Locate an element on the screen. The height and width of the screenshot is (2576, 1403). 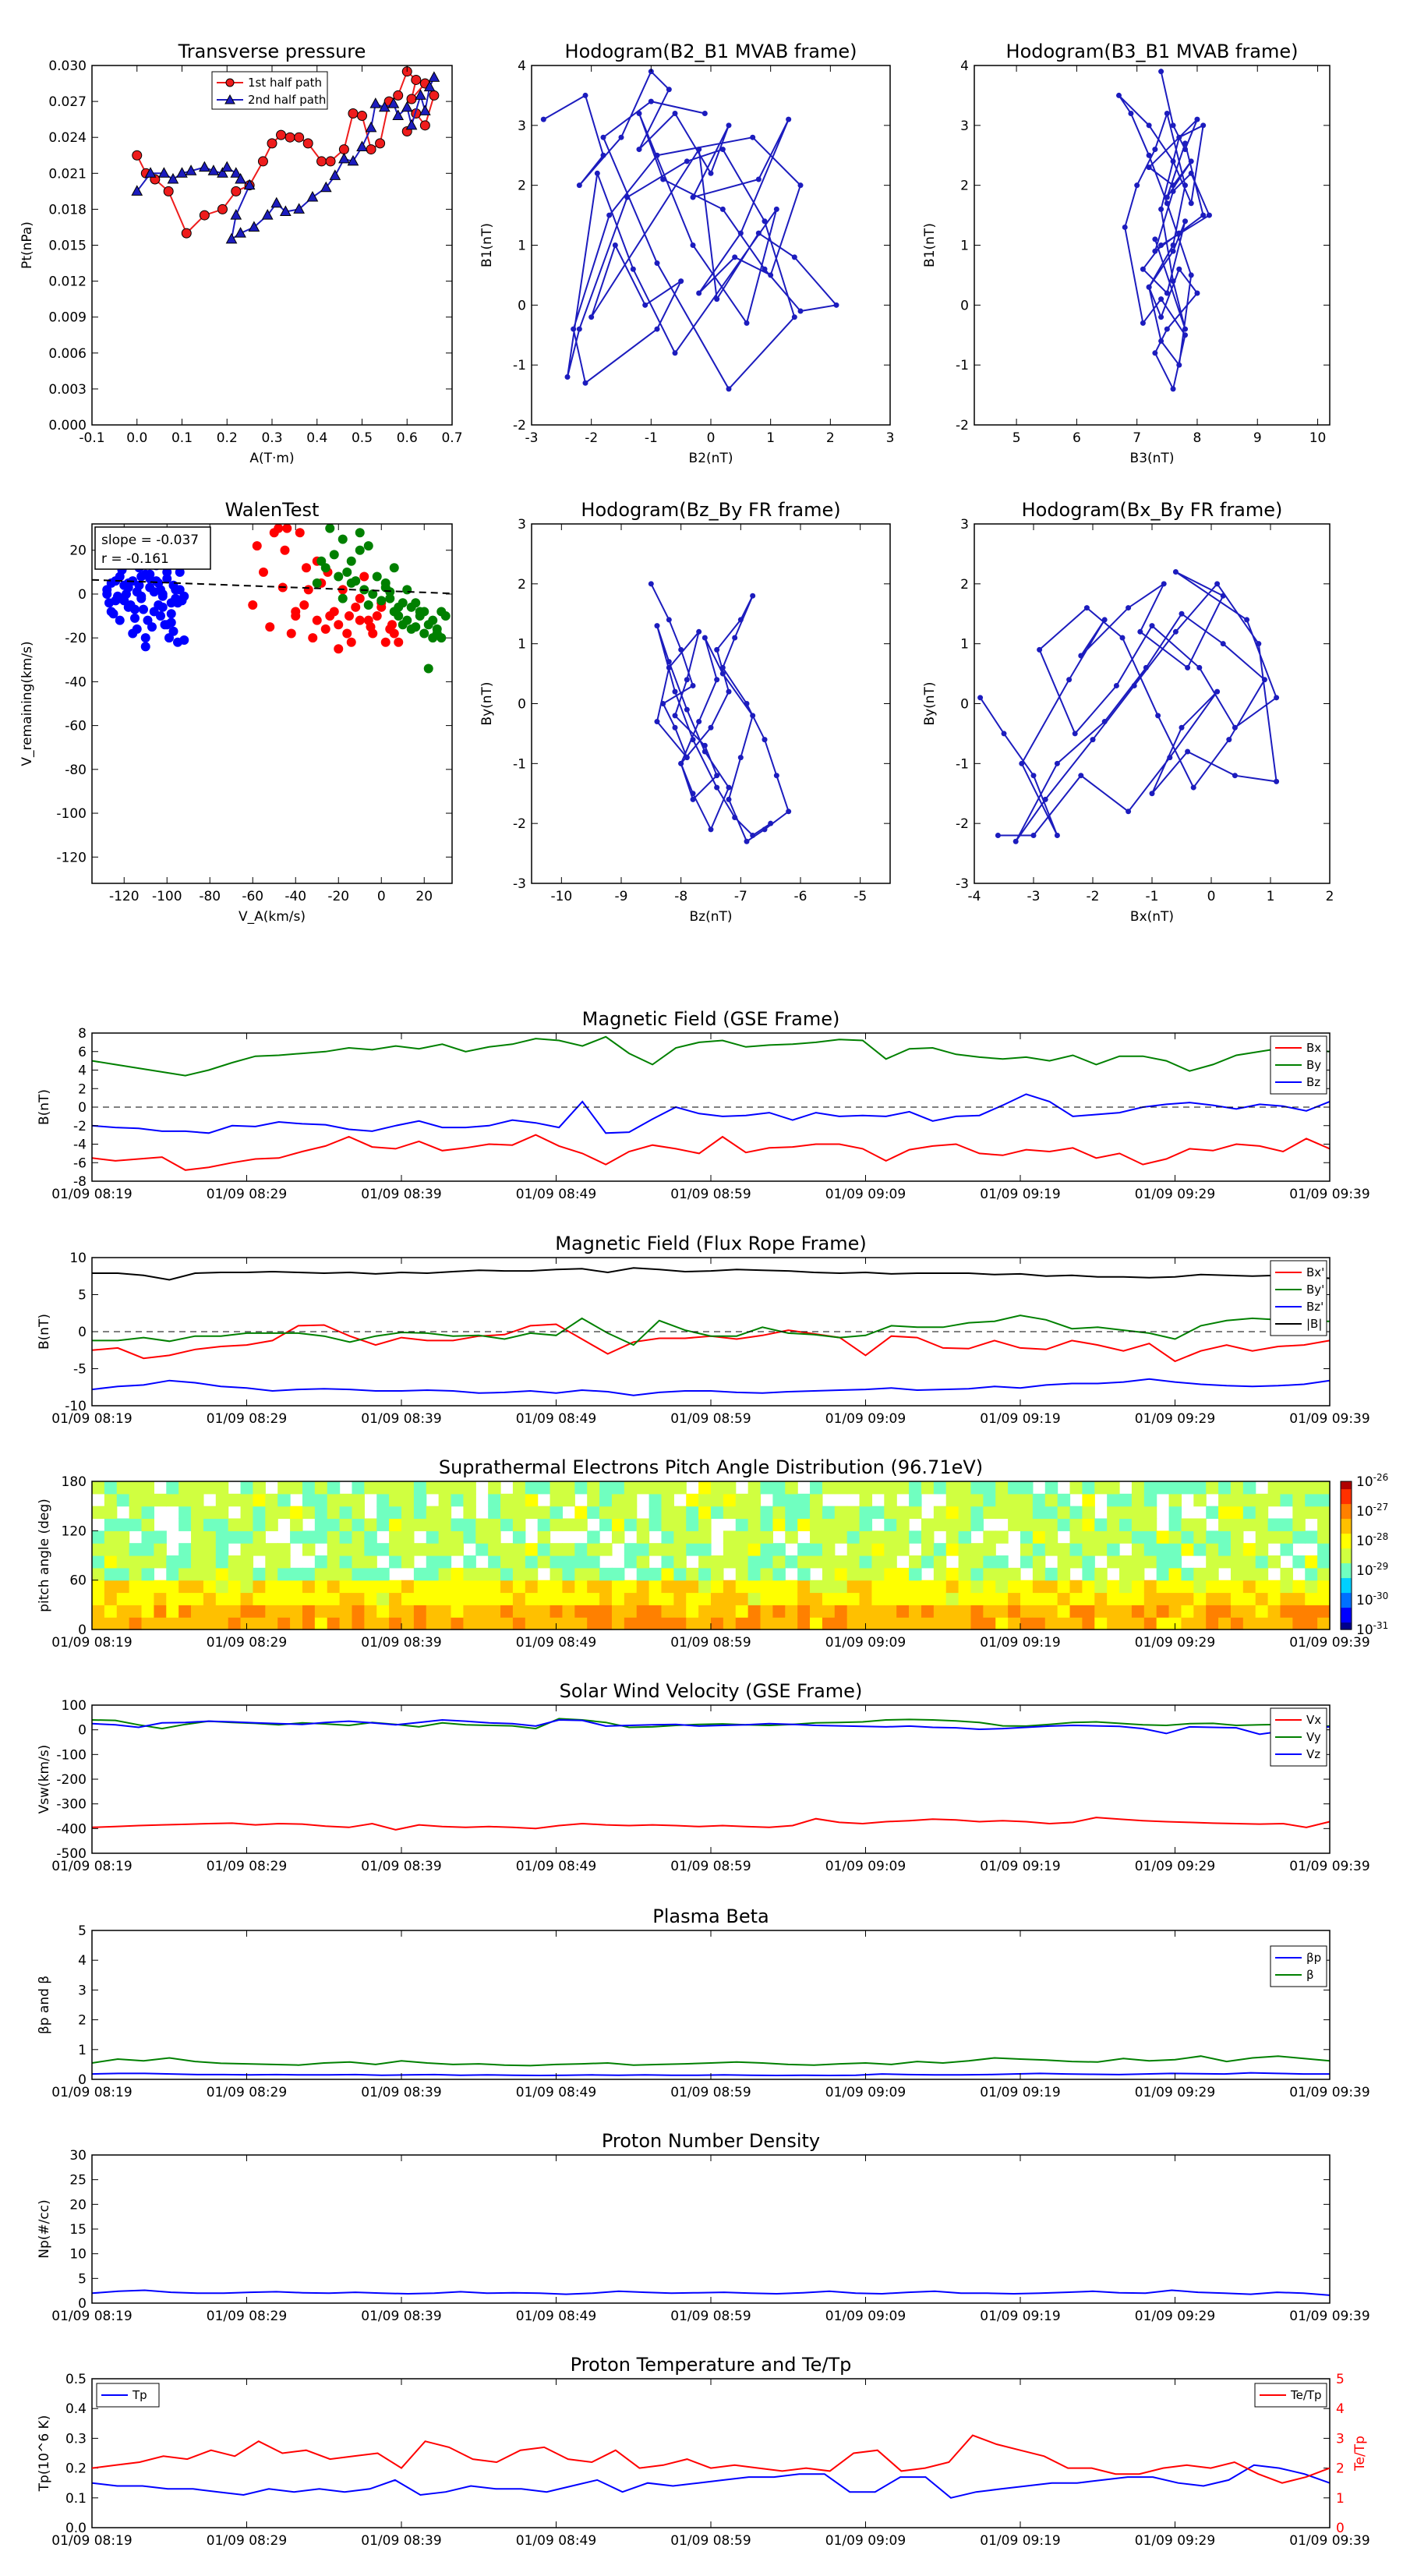
hodo_bzby-xtick-label: -10 is located at coordinates (561, 896).